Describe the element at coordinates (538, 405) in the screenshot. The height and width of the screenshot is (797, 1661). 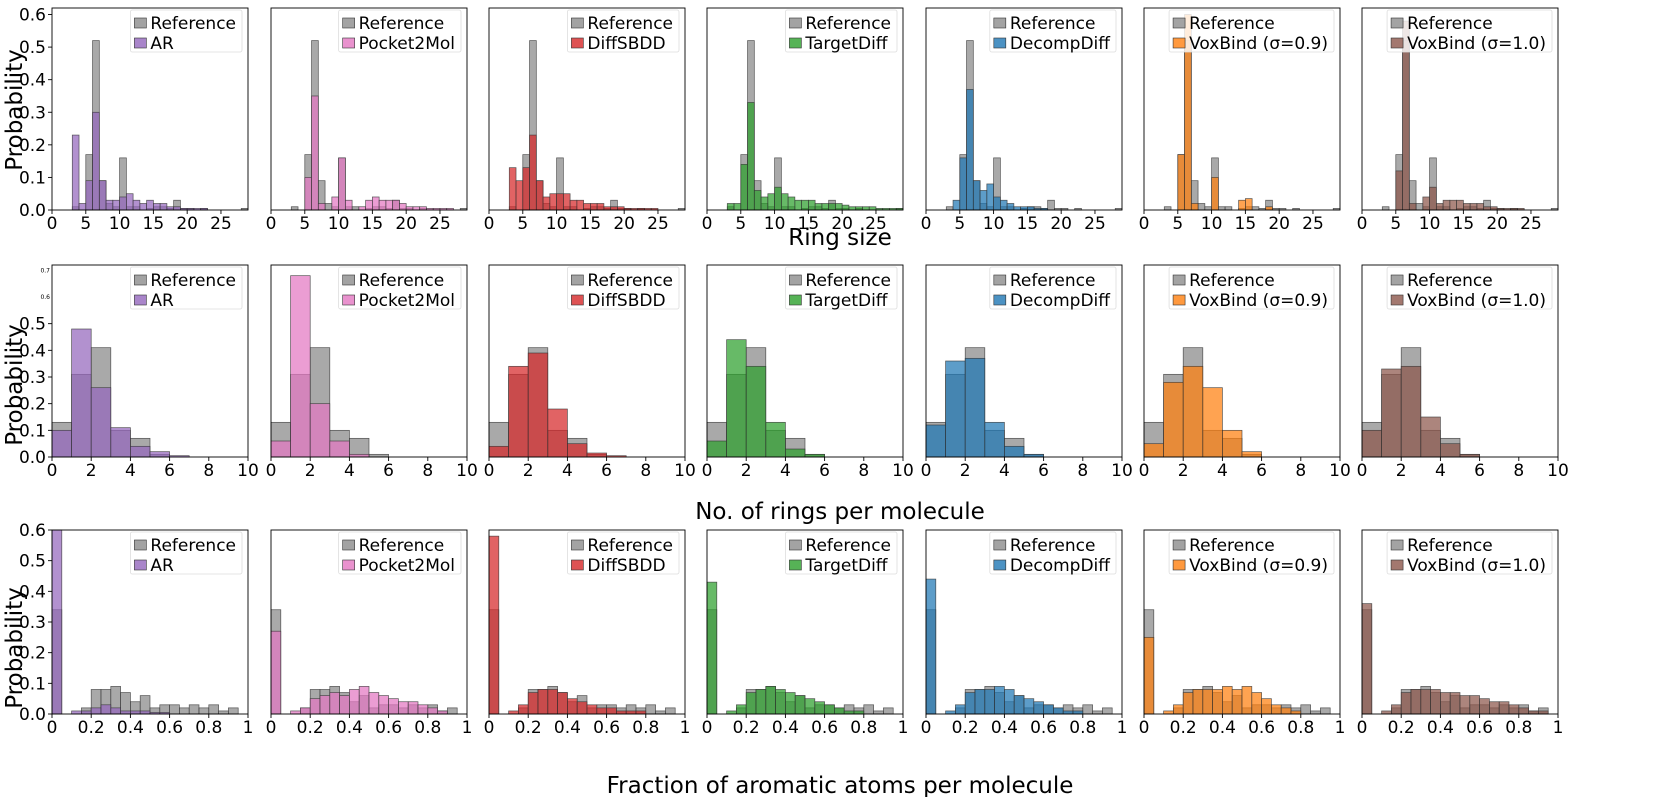
I see `model-bar-r2-c3-b2` at that location.